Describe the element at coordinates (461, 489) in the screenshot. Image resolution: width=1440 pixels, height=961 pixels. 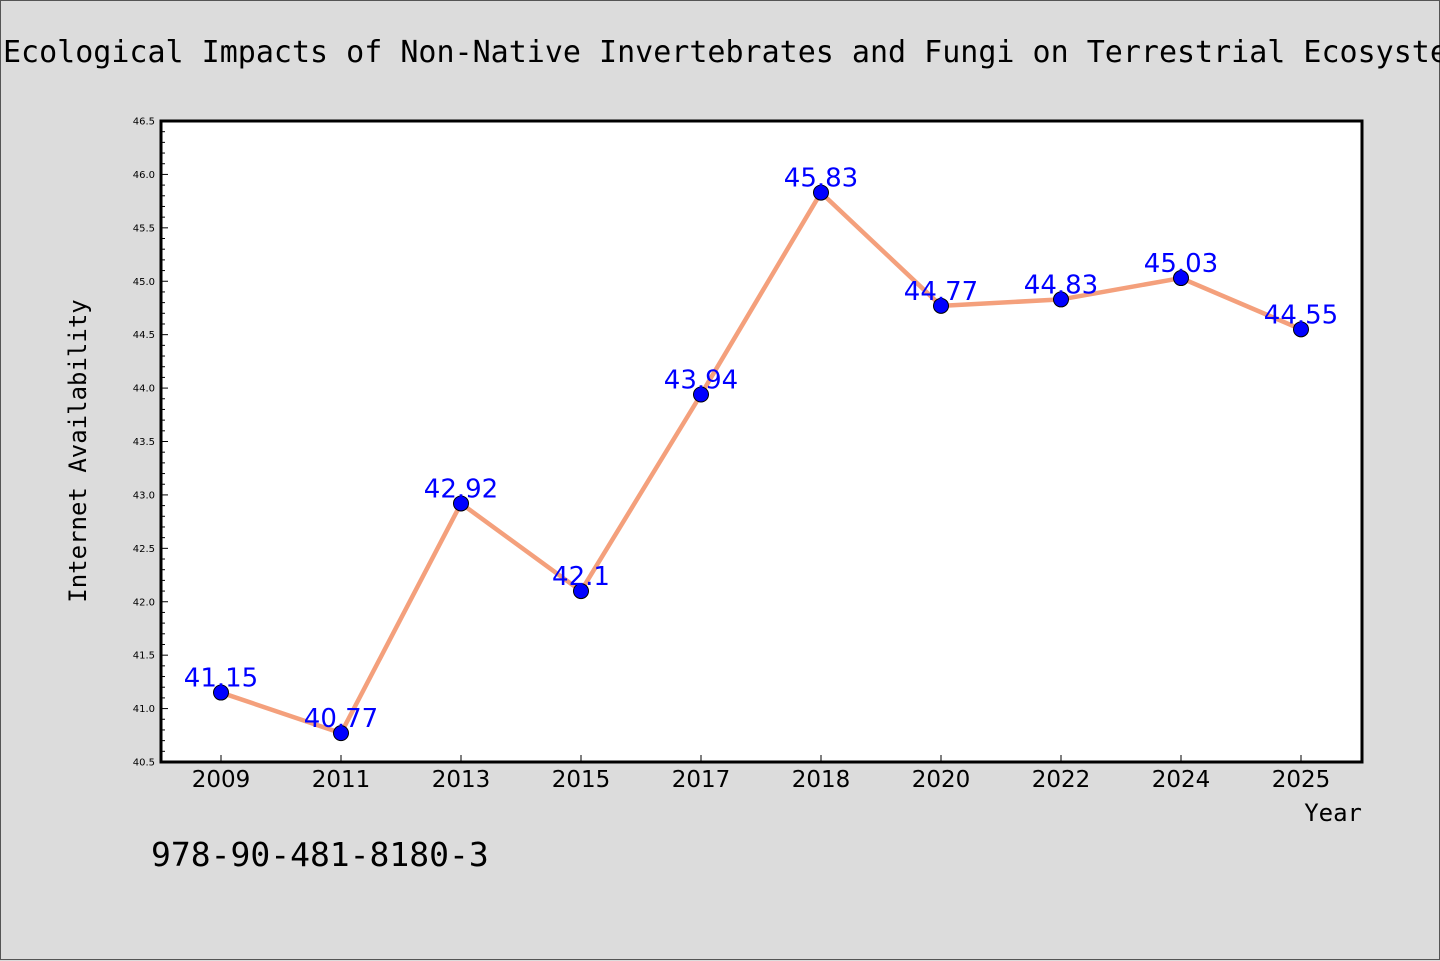
I see `data-label: 42.92` at that location.